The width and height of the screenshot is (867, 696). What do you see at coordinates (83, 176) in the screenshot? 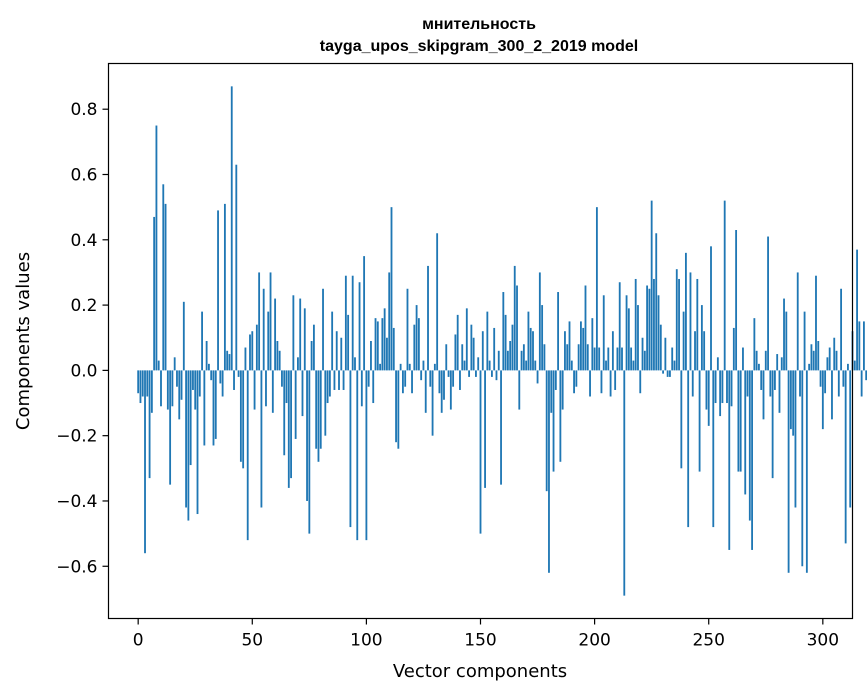
I see `y-tick-label: 0.6` at bounding box center [83, 176].